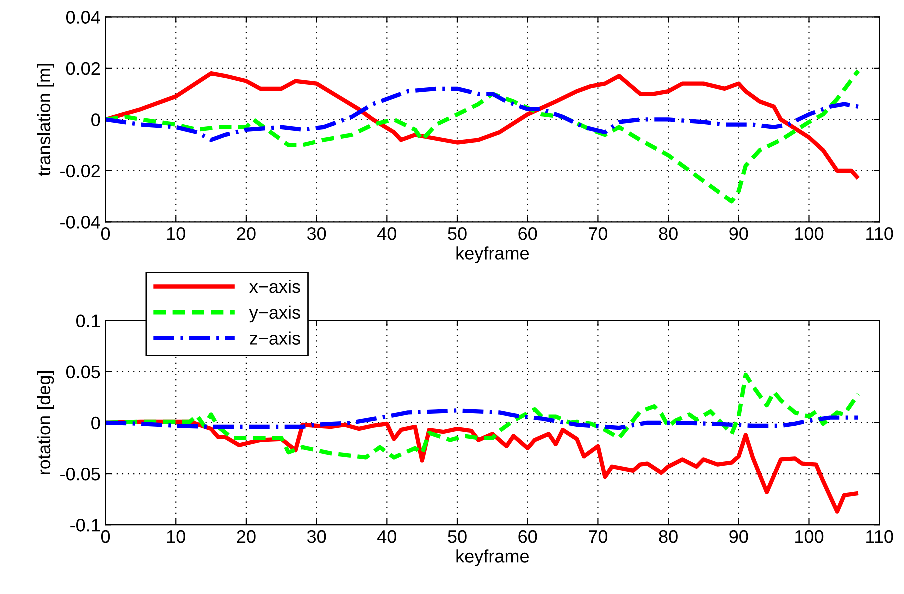 The image size is (904, 594). I want to click on y-axis-title: rotation [deg], so click(45, 423).